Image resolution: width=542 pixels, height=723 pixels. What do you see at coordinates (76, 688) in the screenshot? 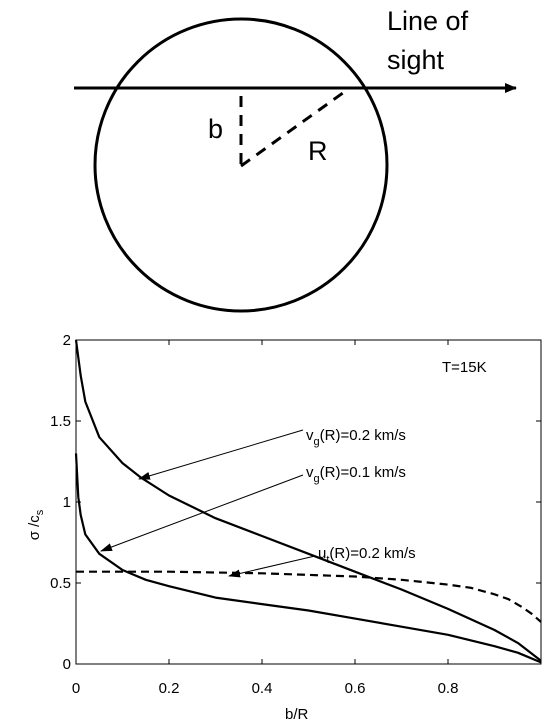
I see `x-tick-label: 0` at bounding box center [76, 688].